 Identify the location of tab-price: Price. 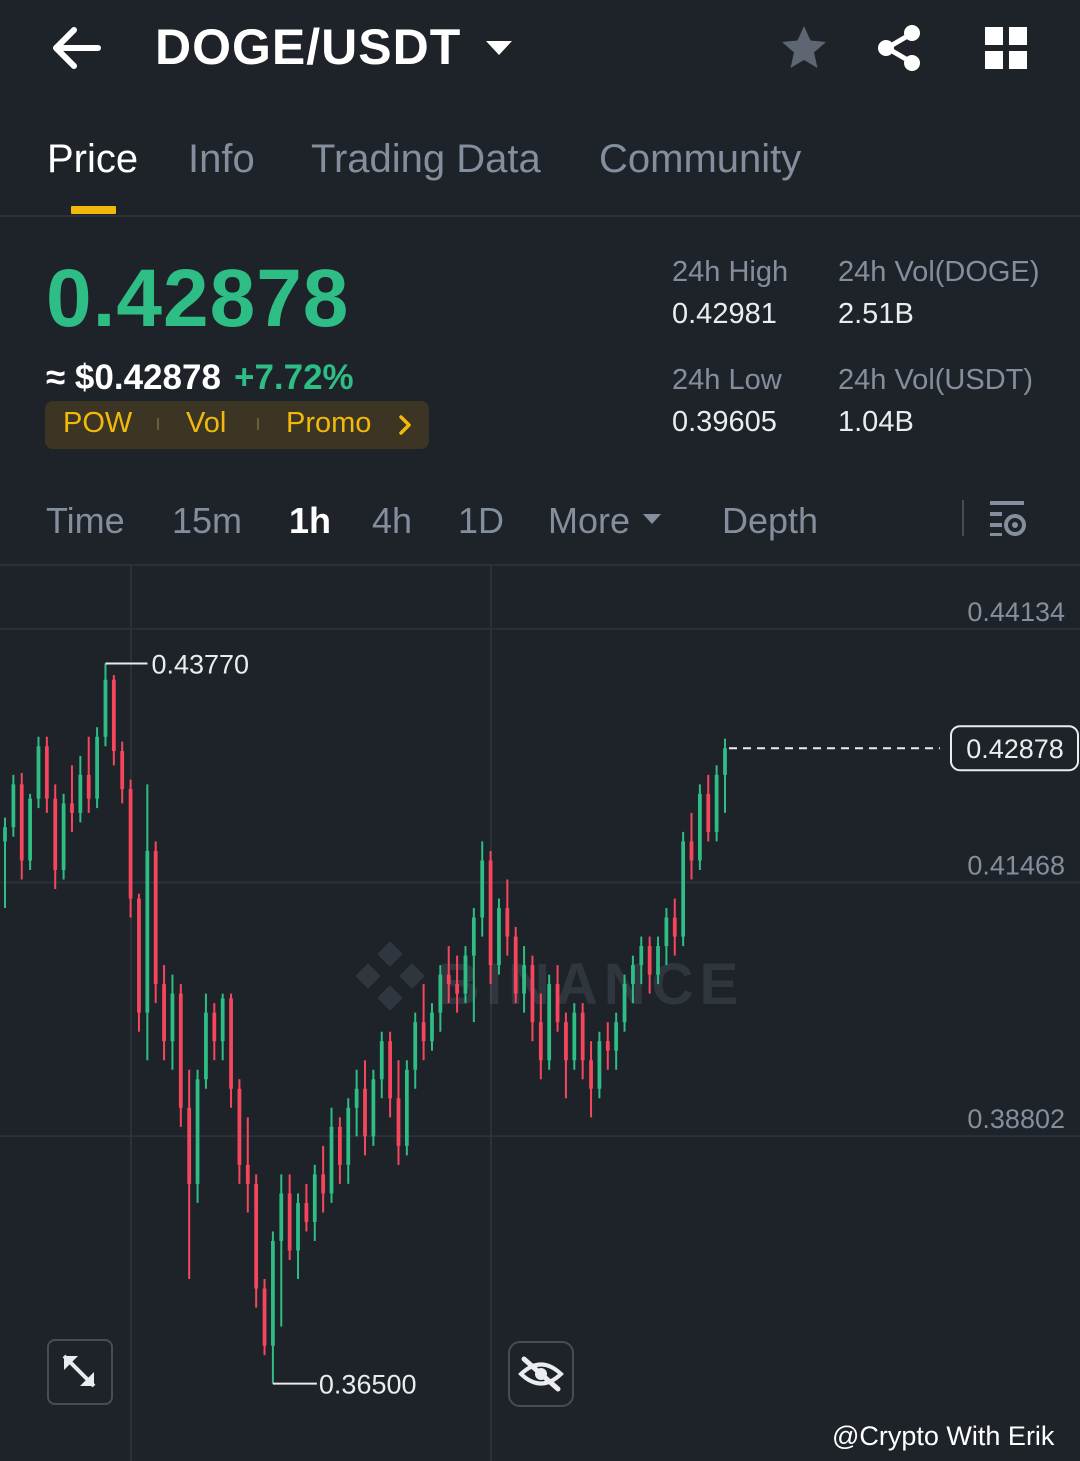
(93, 159).